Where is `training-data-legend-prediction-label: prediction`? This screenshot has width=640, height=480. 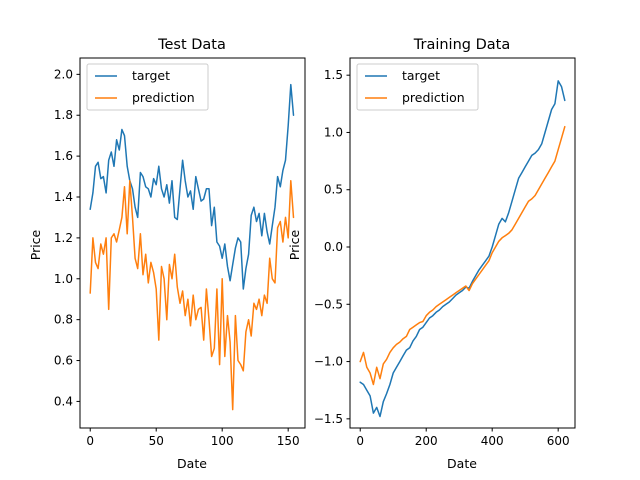 training-data-legend-prediction-label: prediction is located at coordinates (433, 97).